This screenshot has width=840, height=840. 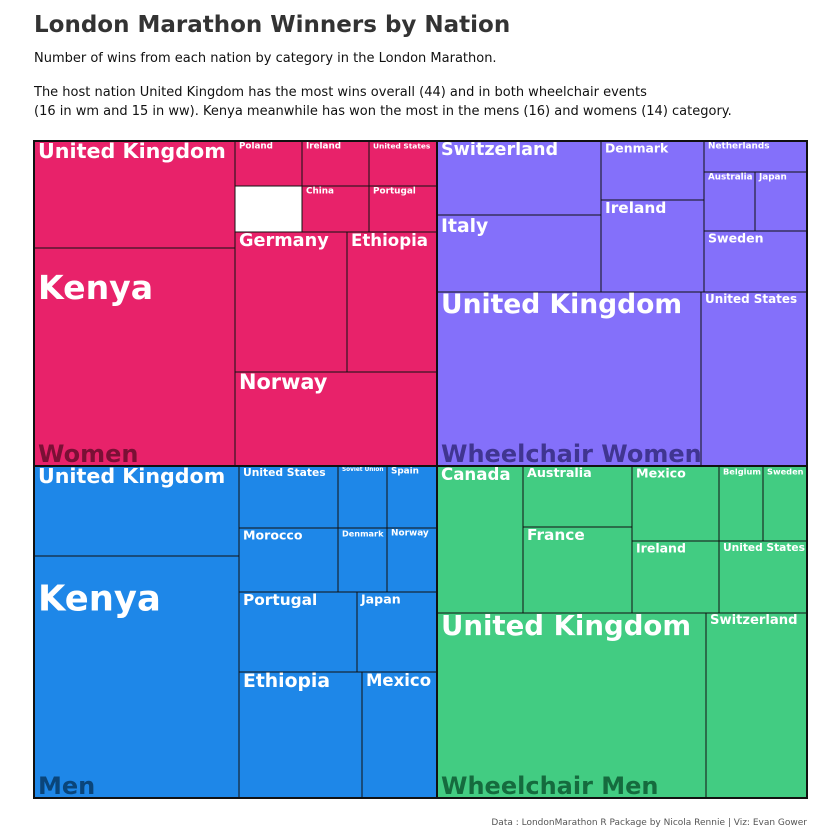 What do you see at coordinates (756, 705) in the screenshot?
I see `treemap-cell-wheelchair-men-switzerland` at bounding box center [756, 705].